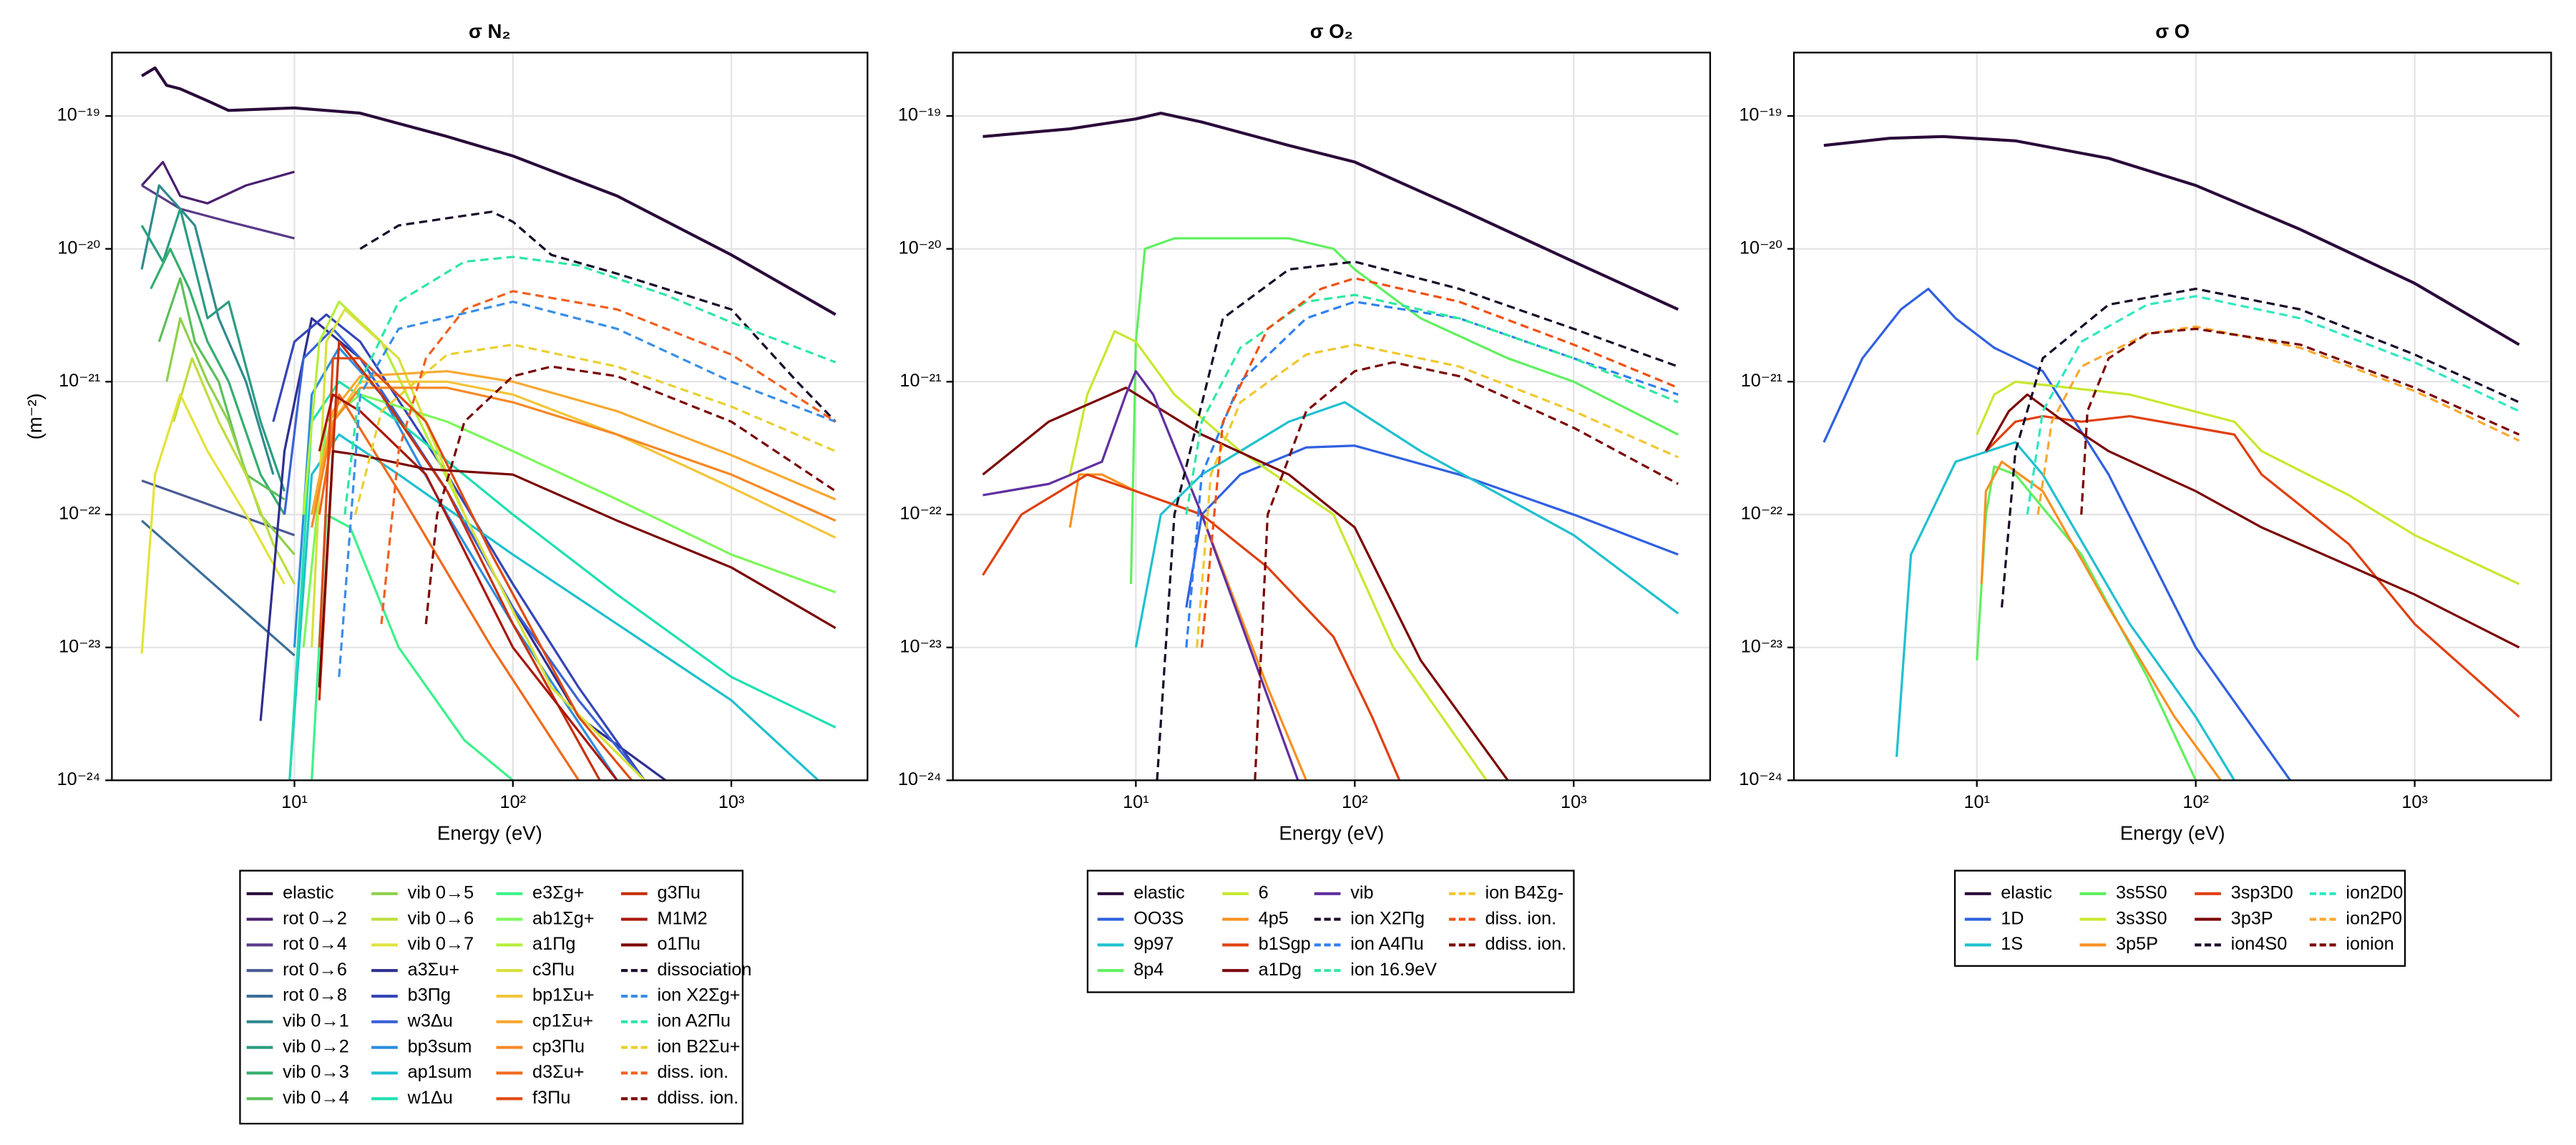  What do you see at coordinates (1153, 944) in the screenshot?
I see `legend-label: 9p97` at bounding box center [1153, 944].